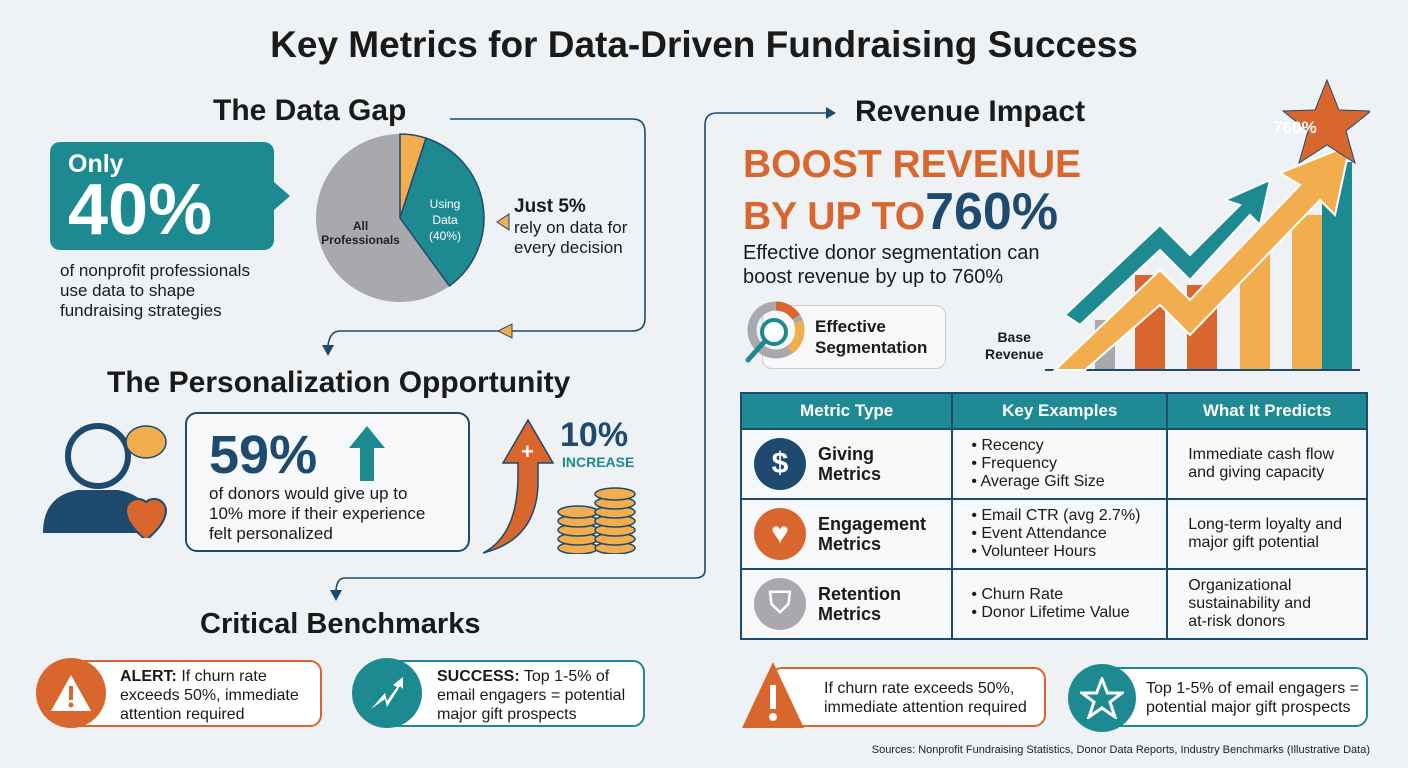  I want to click on example-text: Donor Lifetime Value, so click(1055, 612).